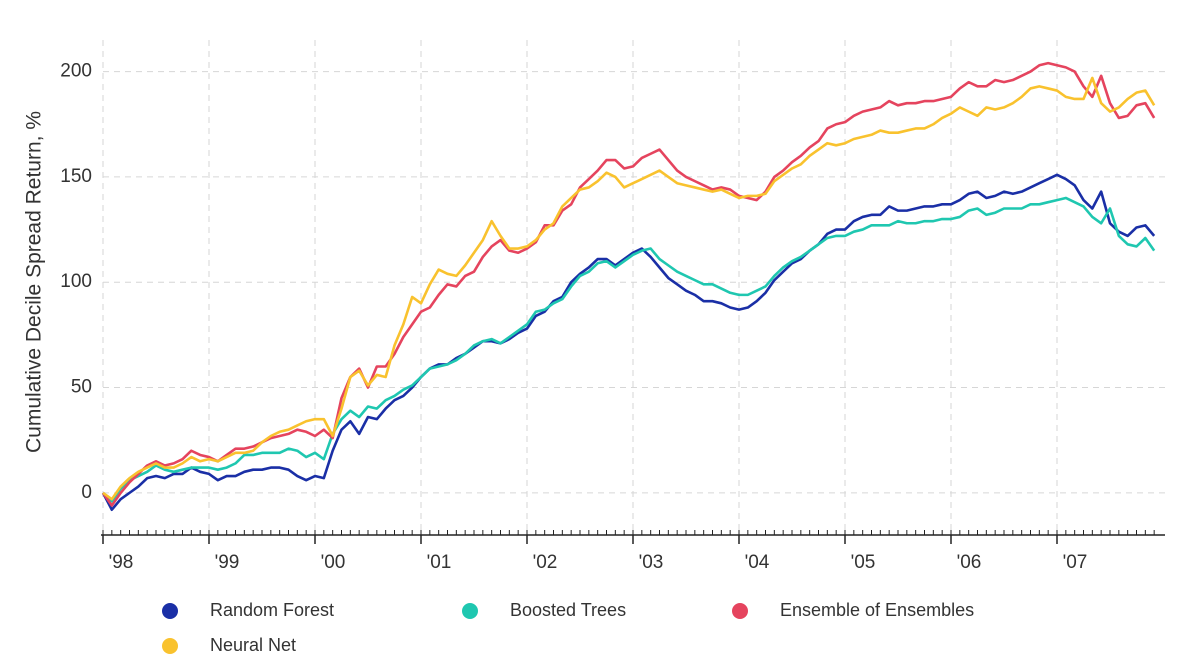 This screenshot has height=668, width=1185. Describe the element at coordinates (969, 562) in the screenshot. I see `x-tick-label: '06` at that location.